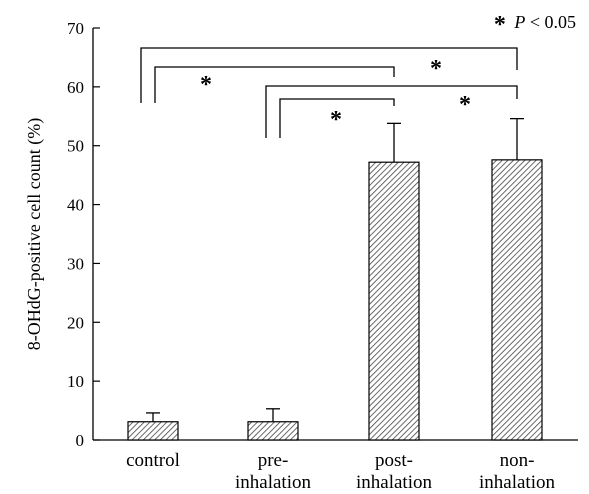 The width and height of the screenshot is (589, 494). What do you see at coordinates (75, 146) in the screenshot?
I see `y-tick-label: 50` at bounding box center [75, 146].